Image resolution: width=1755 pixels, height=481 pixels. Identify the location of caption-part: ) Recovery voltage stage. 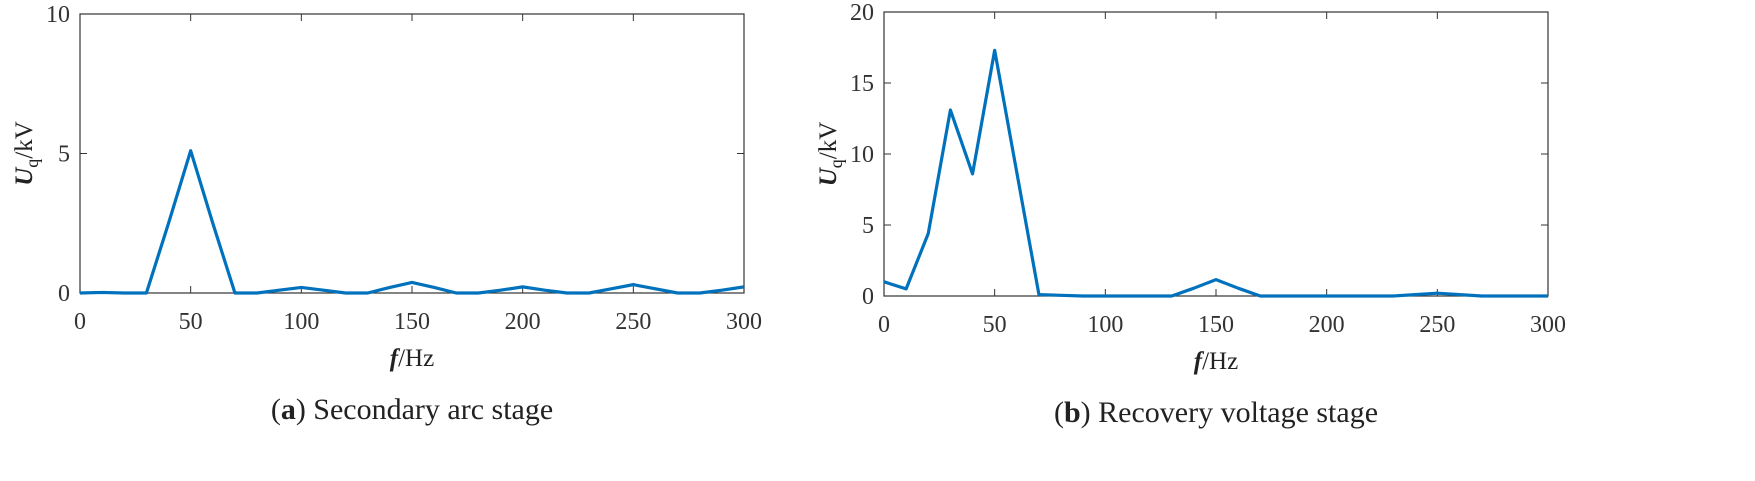
(1229, 412).